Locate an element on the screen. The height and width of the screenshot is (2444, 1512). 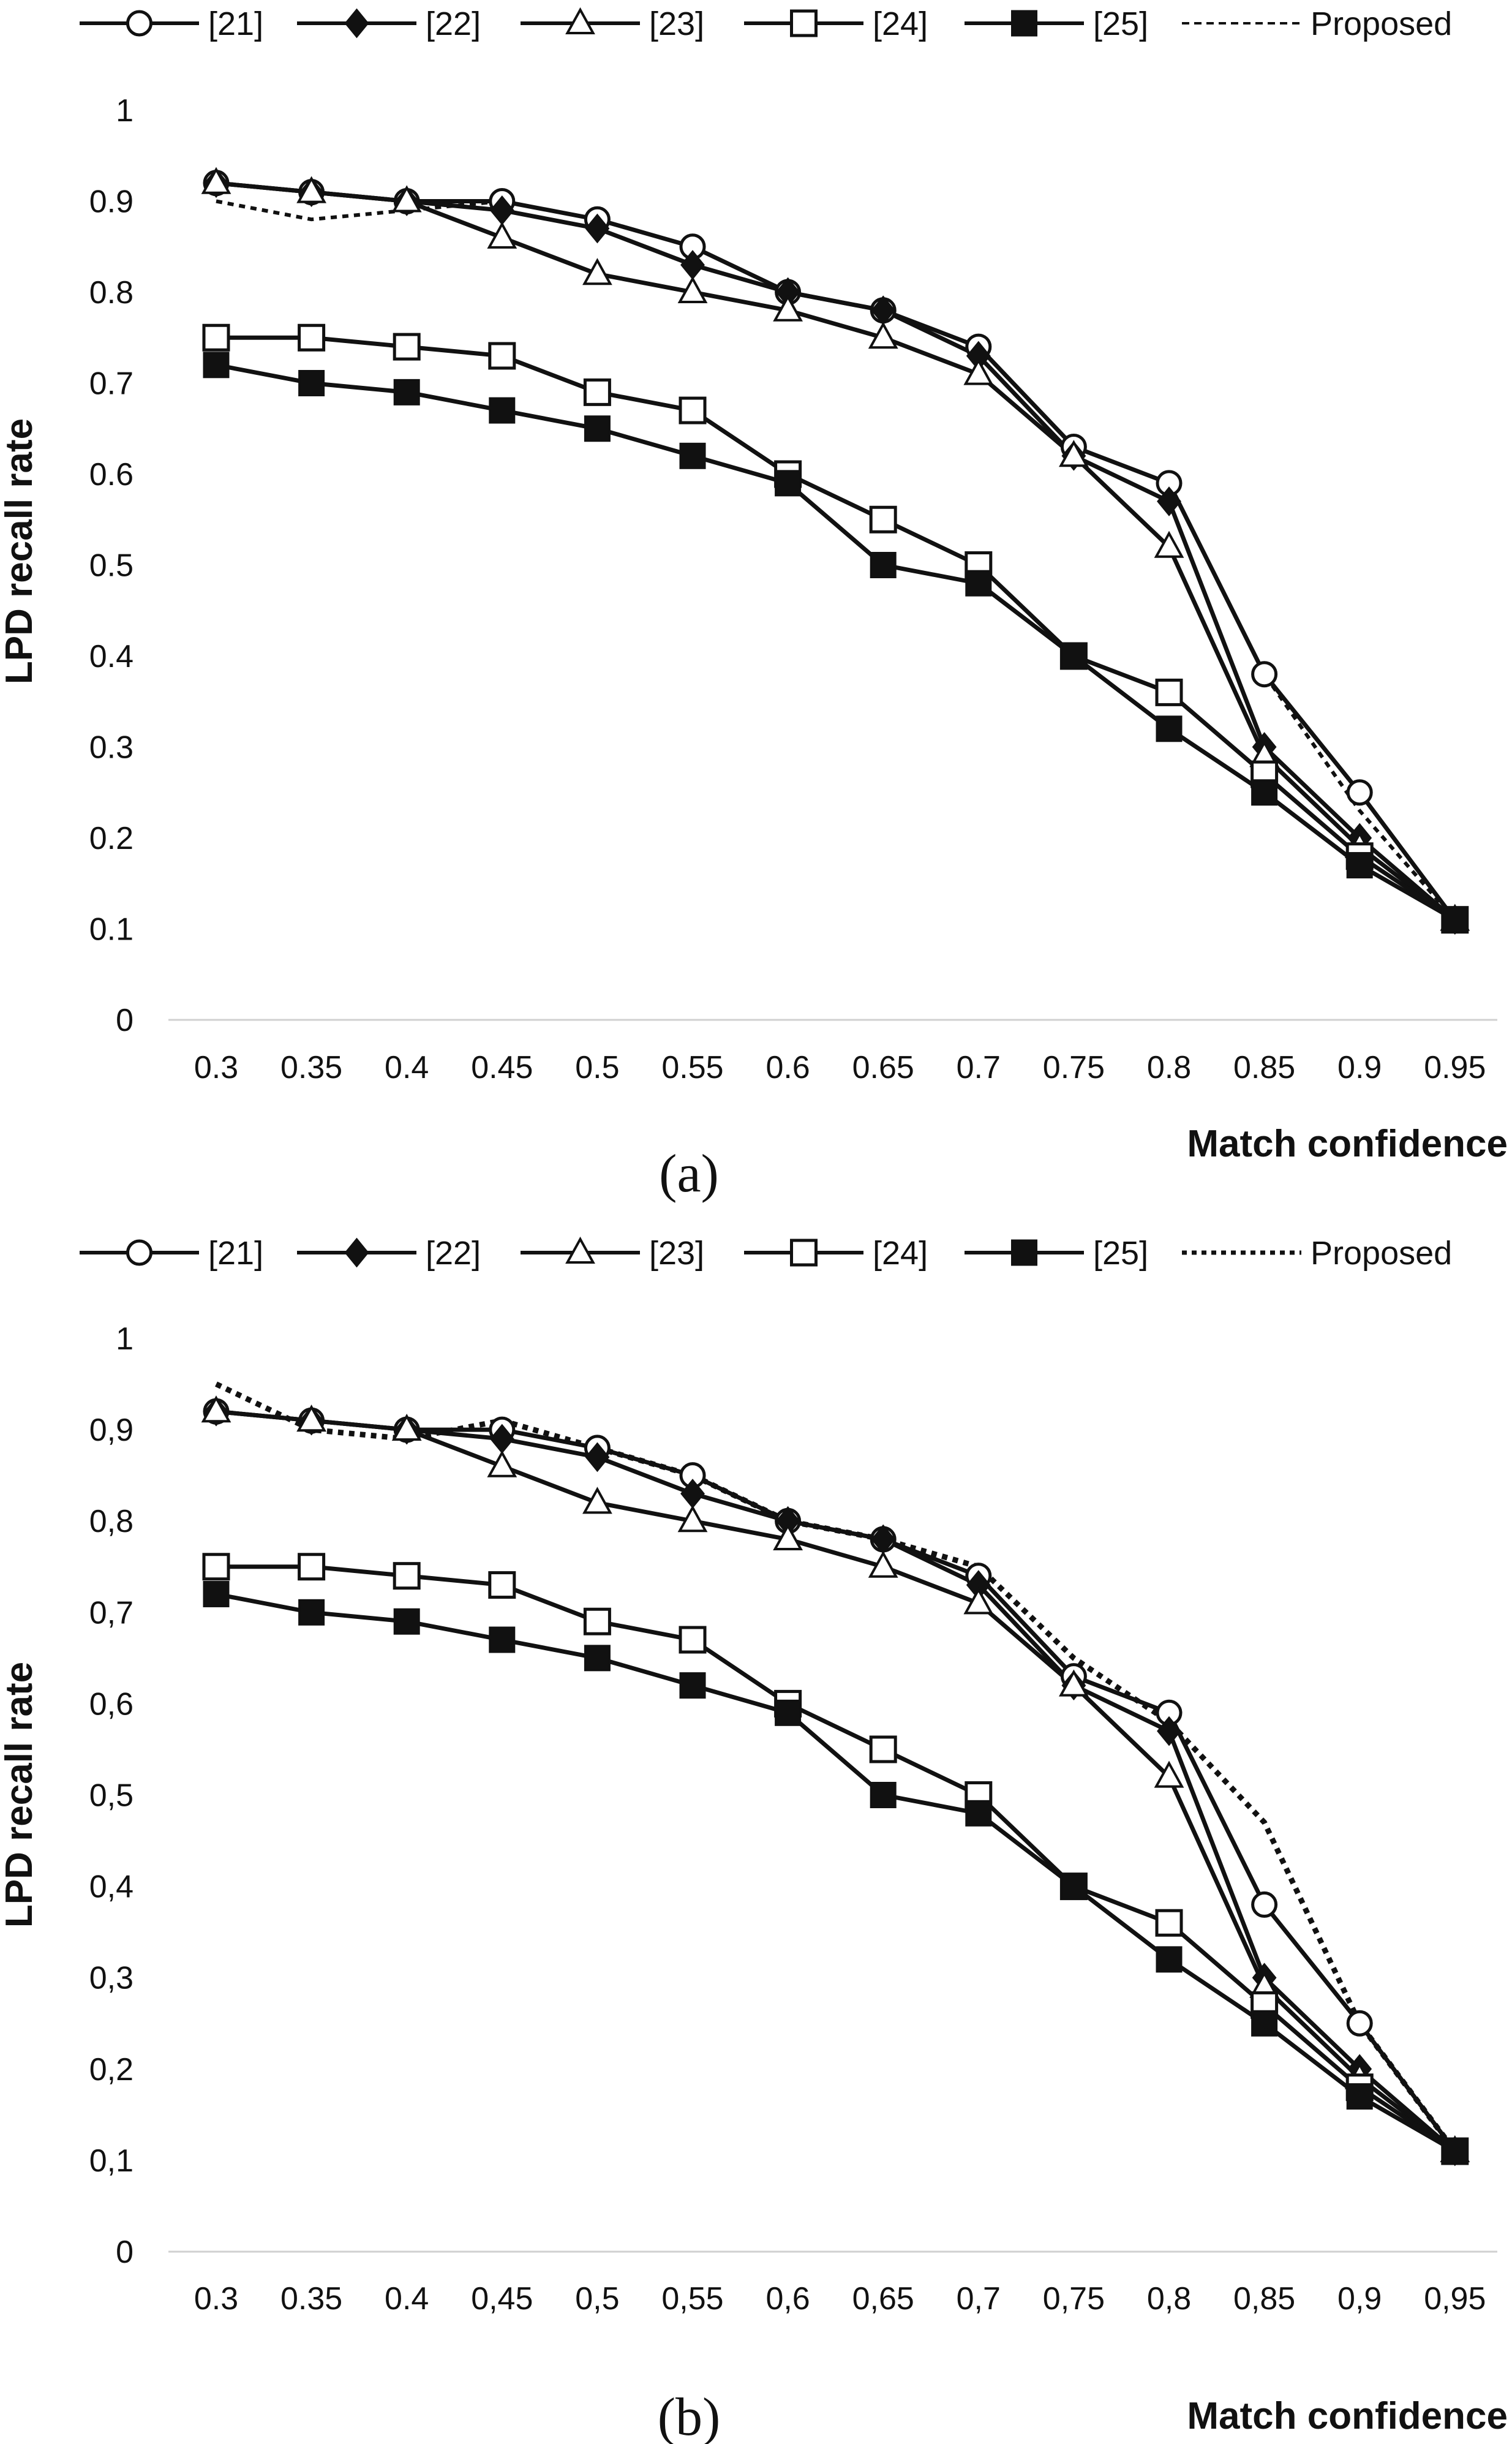
x-tick-label: 0.35 is located at coordinates (311, 1067).